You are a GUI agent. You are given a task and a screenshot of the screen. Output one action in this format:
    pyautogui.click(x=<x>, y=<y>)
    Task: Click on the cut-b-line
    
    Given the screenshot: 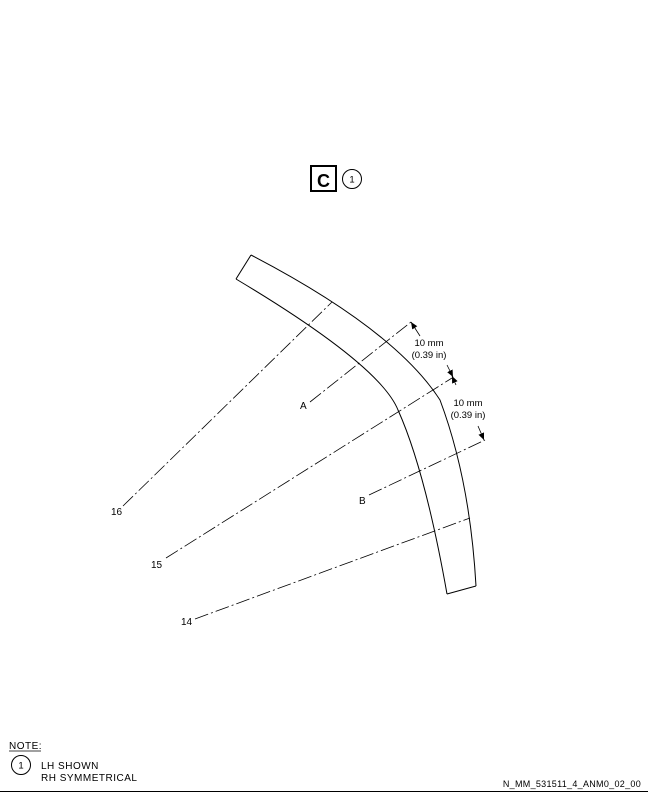 What is the action you would take?
    pyautogui.click(x=427, y=467)
    